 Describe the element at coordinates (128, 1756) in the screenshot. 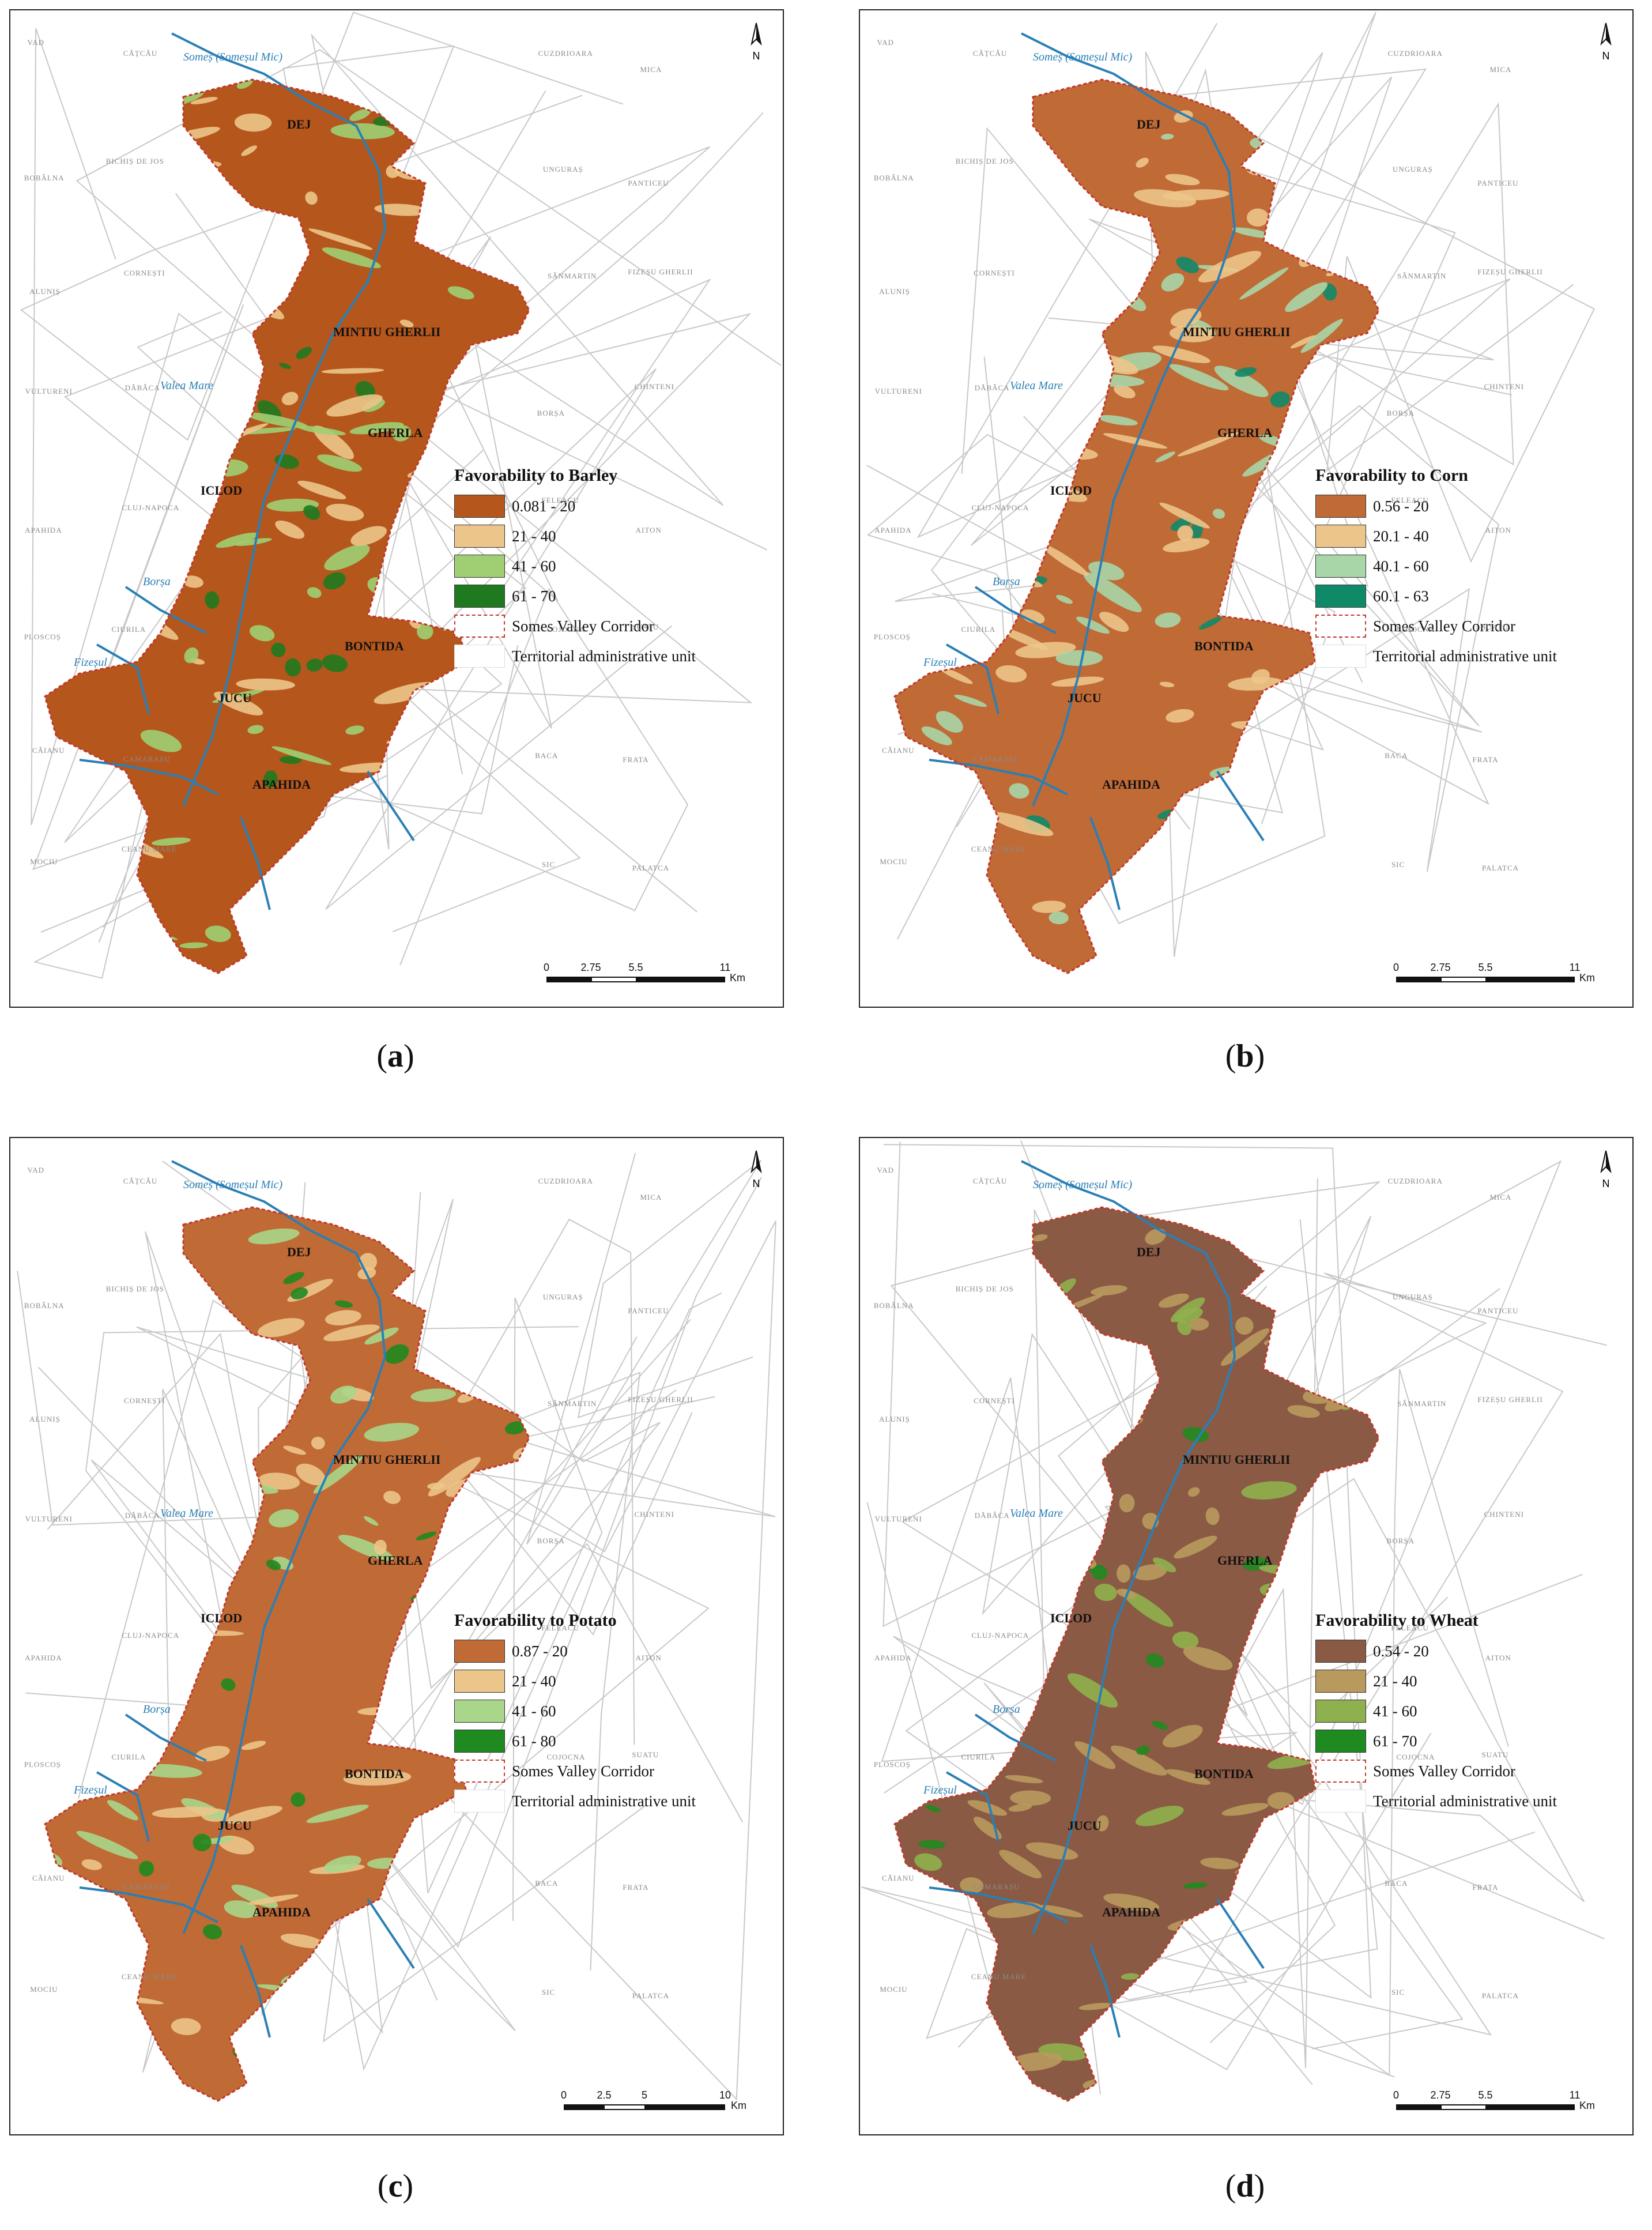

I see `place-label: CIURILA` at that location.